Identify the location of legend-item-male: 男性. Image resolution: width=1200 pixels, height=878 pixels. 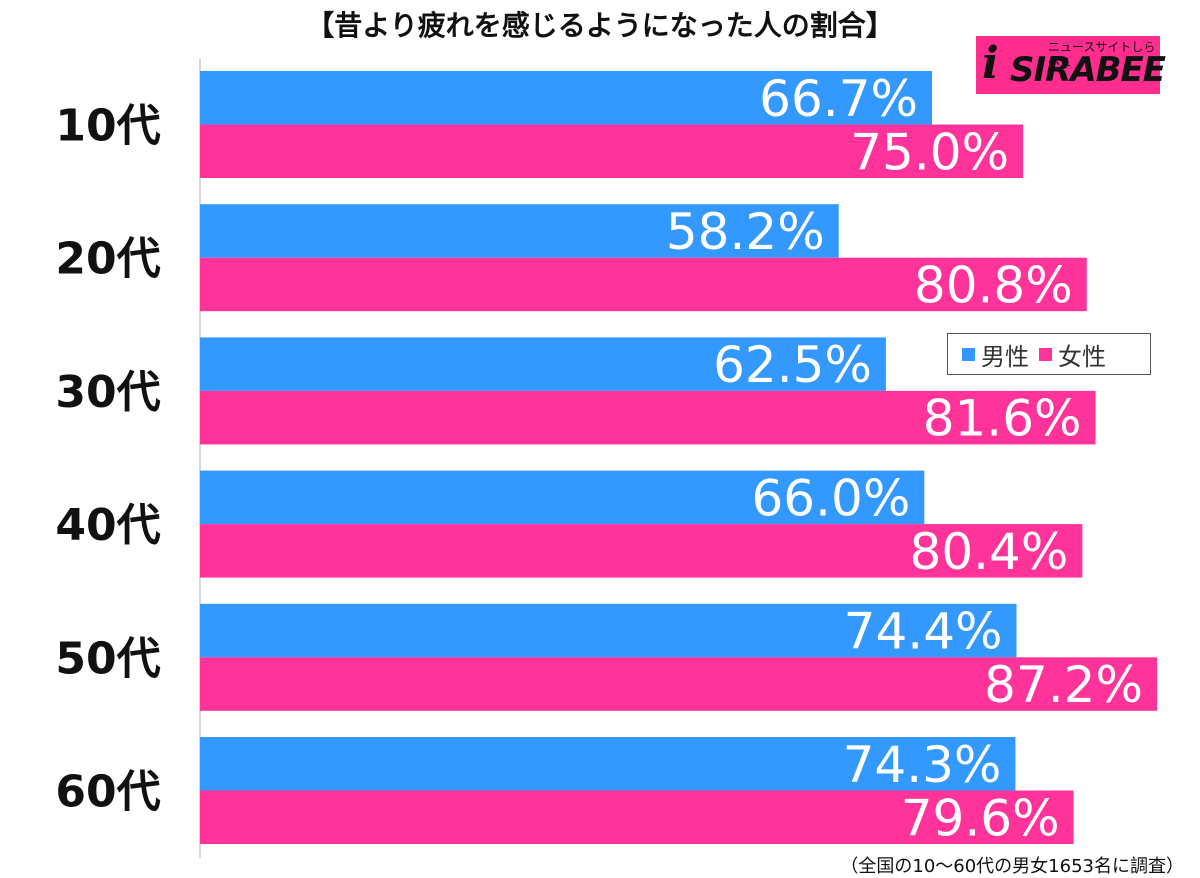
(995, 354).